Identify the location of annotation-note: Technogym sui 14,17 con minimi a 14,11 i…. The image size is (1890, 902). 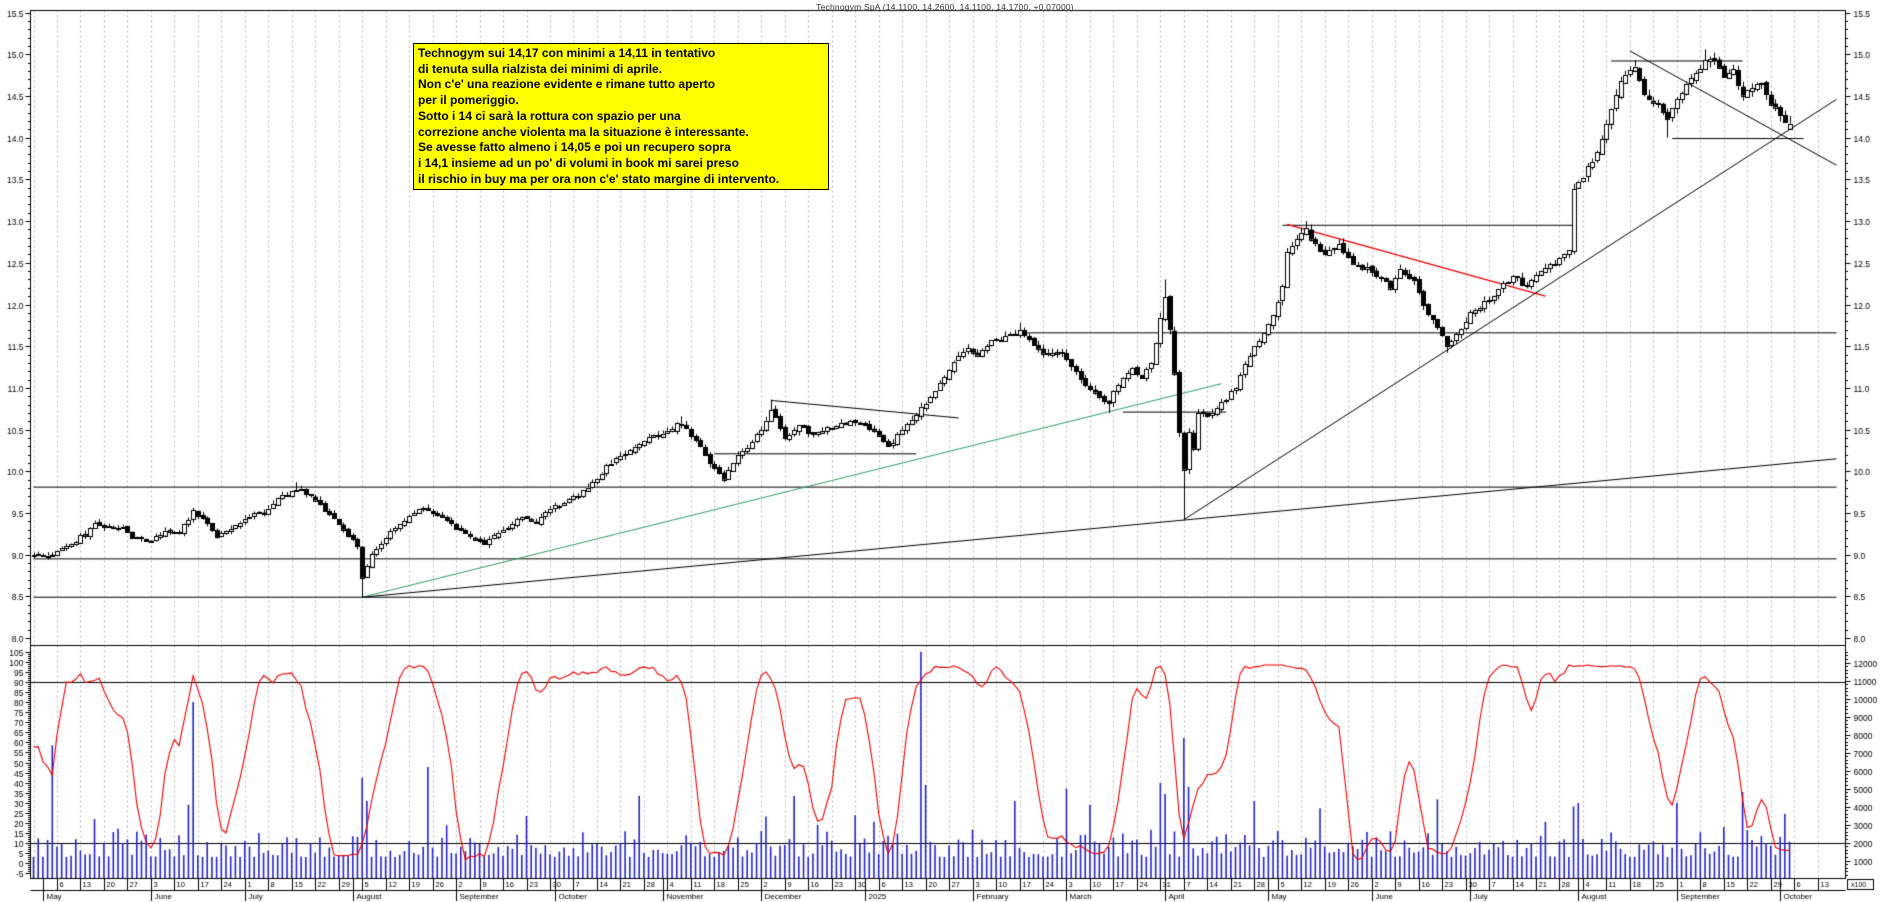
(621, 116).